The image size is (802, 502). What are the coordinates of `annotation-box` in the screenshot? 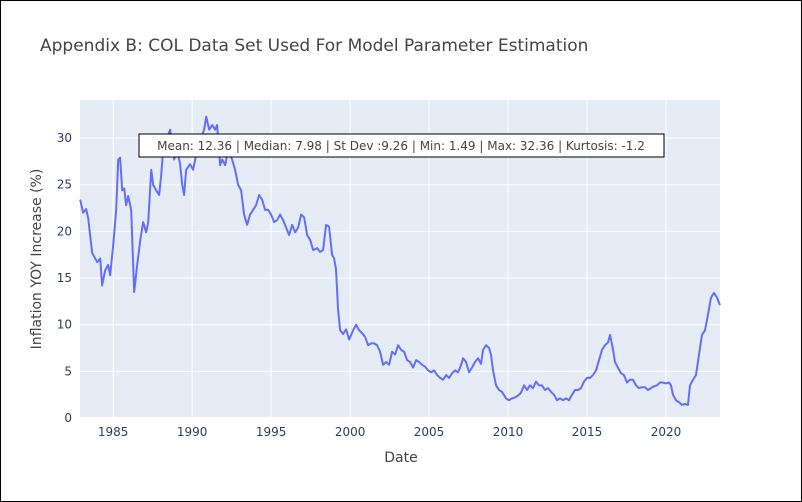 It's located at (401, 145).